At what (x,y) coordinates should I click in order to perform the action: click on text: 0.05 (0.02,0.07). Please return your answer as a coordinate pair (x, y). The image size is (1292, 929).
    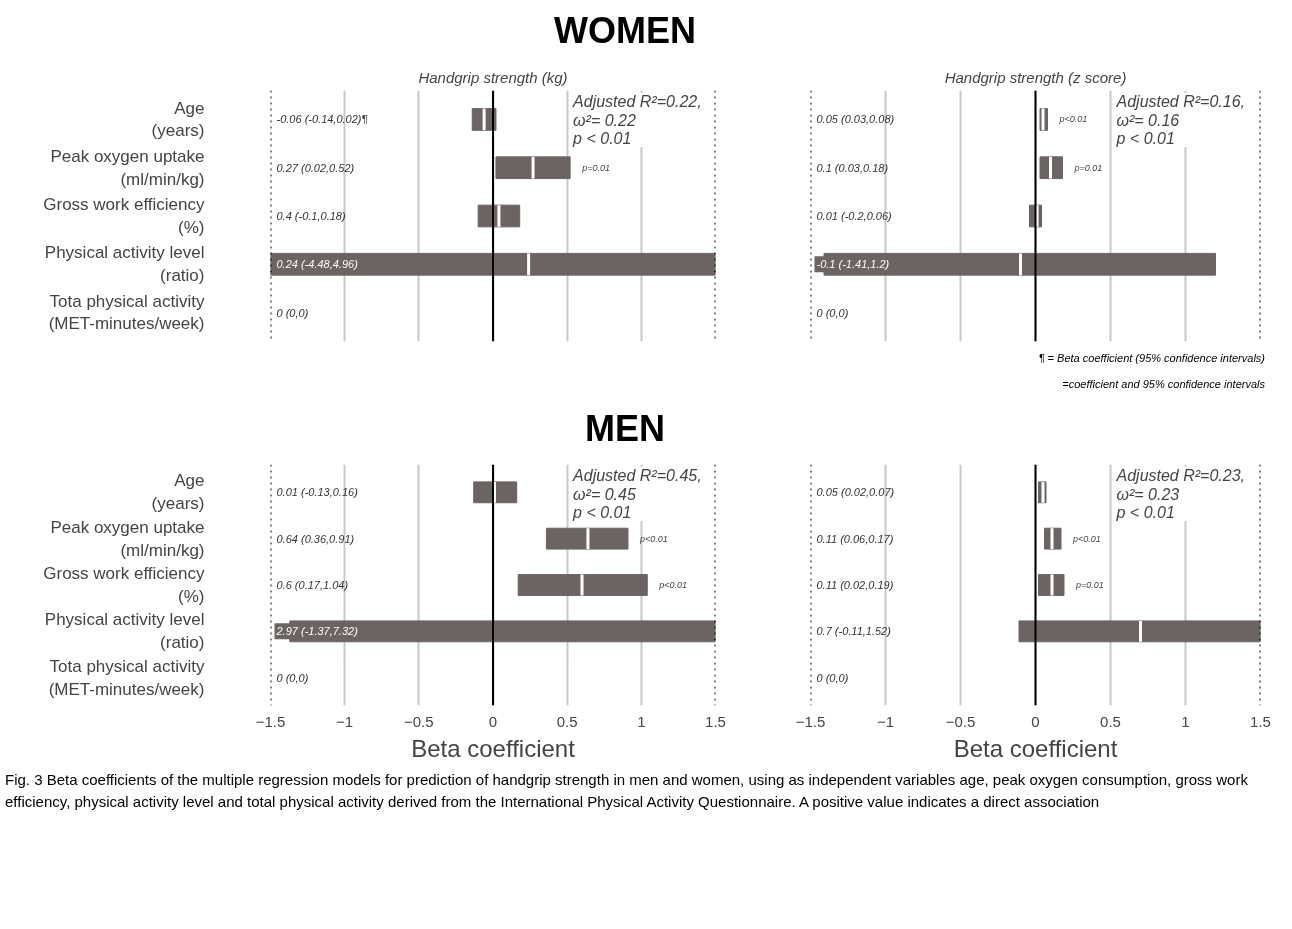
    Looking at the image, I should click on (855, 492).